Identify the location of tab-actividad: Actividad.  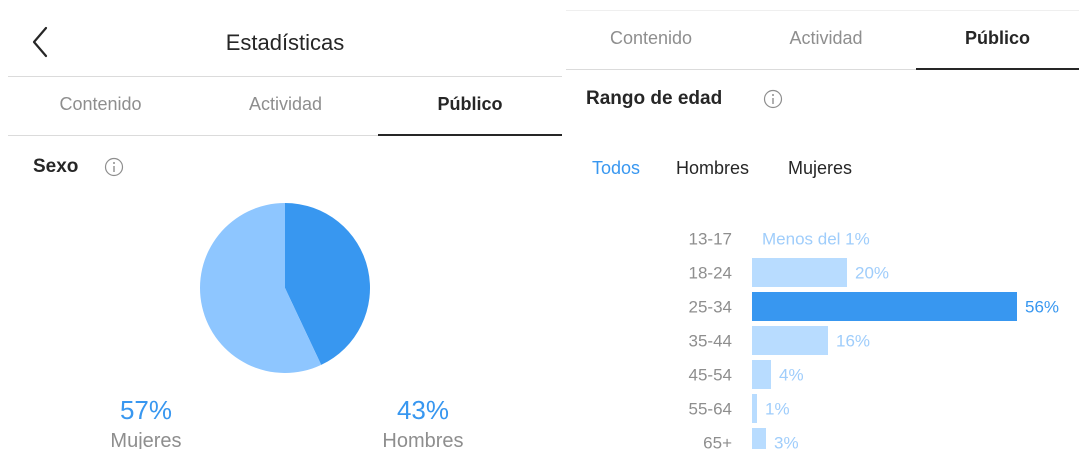
(285, 106).